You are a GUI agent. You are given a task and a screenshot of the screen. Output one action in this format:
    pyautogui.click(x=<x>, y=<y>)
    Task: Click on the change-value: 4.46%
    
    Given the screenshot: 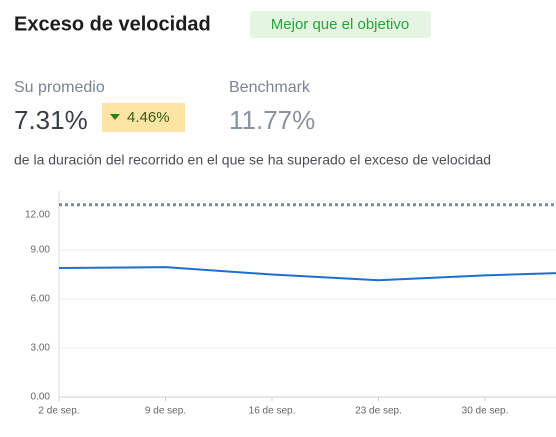 What is the action you would take?
    pyautogui.click(x=148, y=117)
    